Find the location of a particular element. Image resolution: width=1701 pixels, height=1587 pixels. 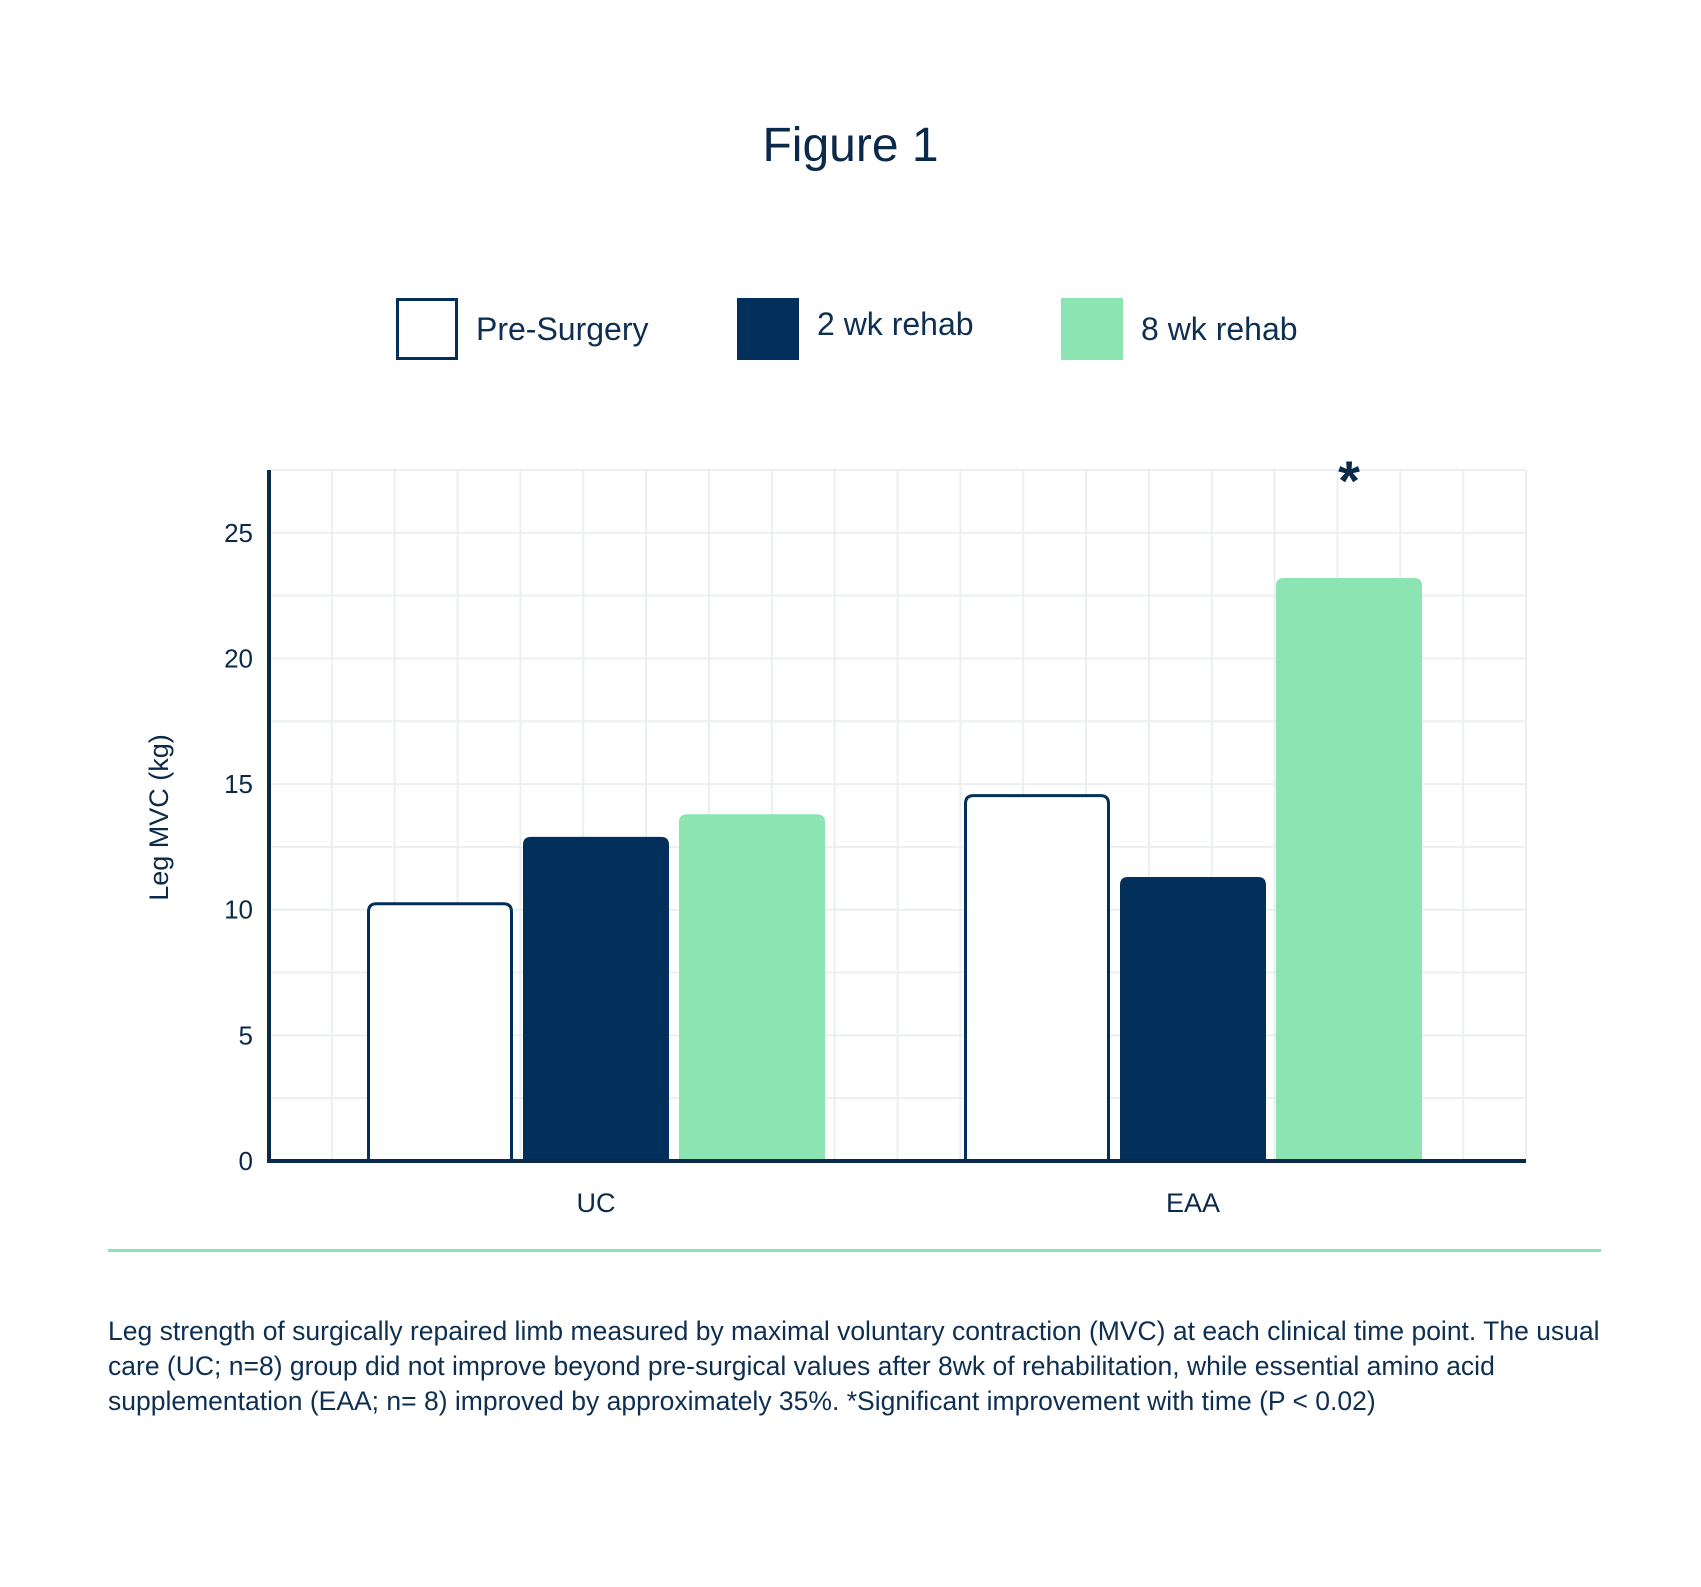

legend-swatch-pre-surgery is located at coordinates (427, 329).